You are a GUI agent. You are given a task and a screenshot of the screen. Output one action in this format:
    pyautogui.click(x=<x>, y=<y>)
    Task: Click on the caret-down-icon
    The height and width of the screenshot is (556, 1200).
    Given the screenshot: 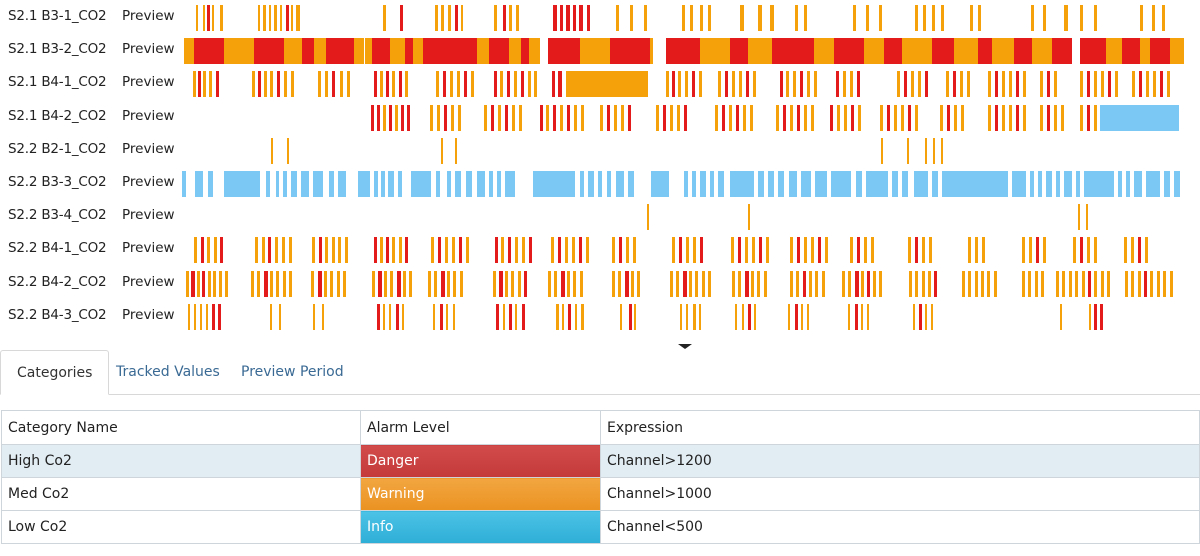 What is the action you would take?
    pyautogui.click(x=685, y=346)
    